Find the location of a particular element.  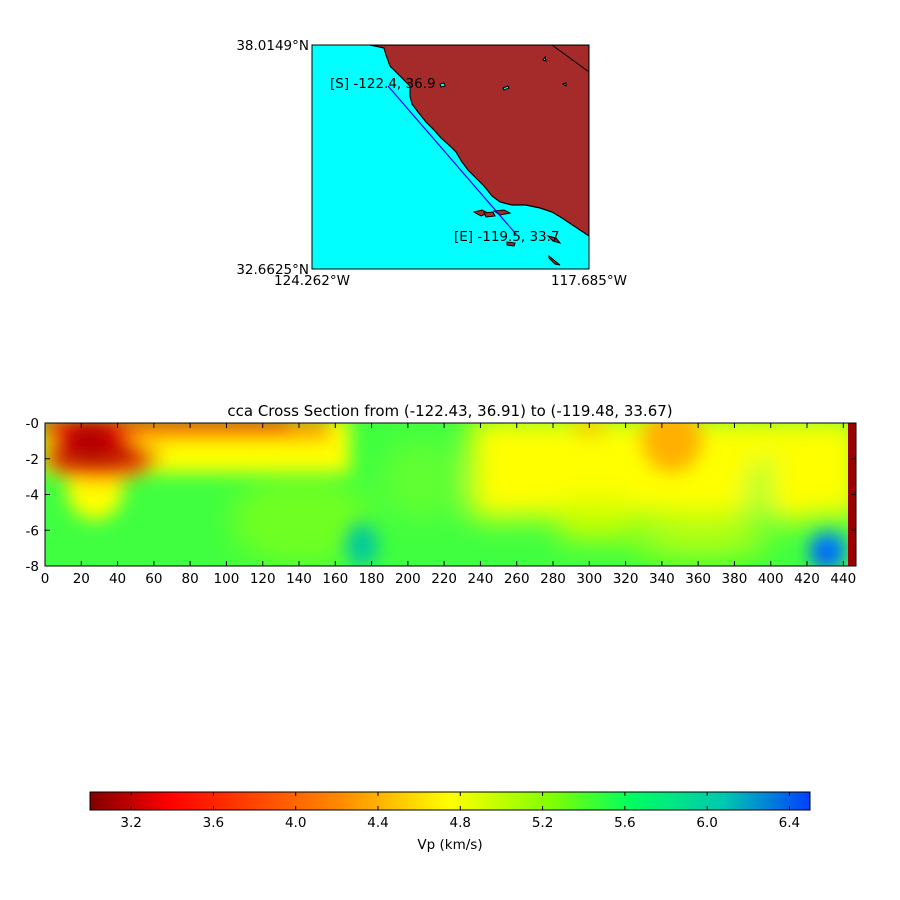

map-lon-right-label: 117.685°W is located at coordinates (589, 281).